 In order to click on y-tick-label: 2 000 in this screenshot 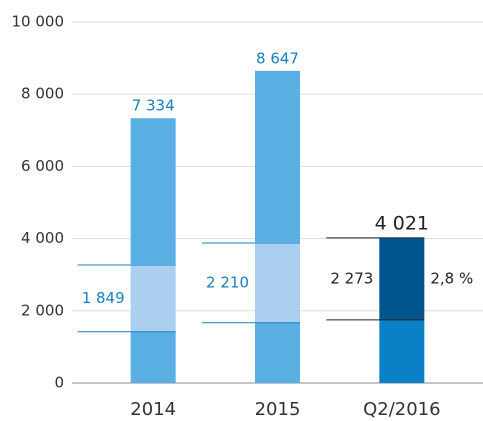, I will do `click(42, 310)`.